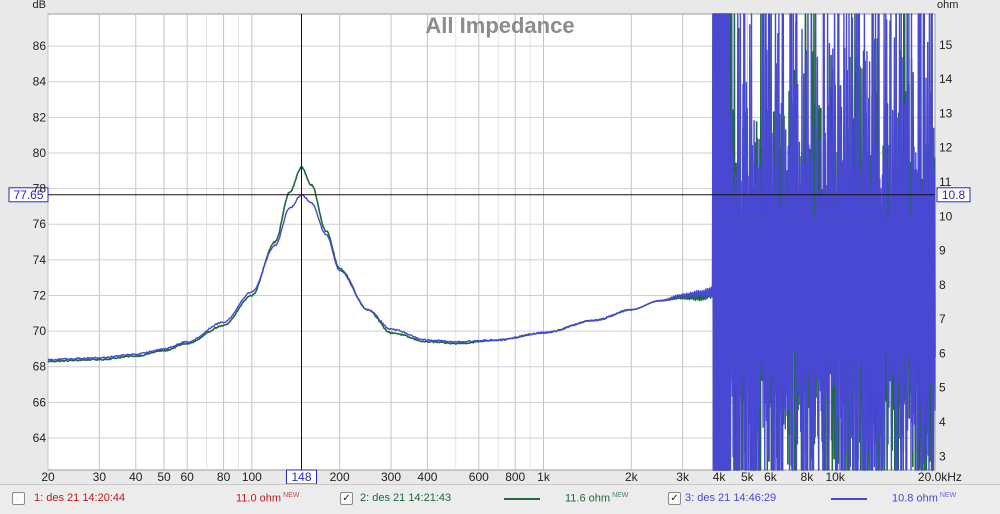  What do you see at coordinates (946, 216) in the screenshot?
I see `y-right-tick-label: 10` at bounding box center [946, 216].